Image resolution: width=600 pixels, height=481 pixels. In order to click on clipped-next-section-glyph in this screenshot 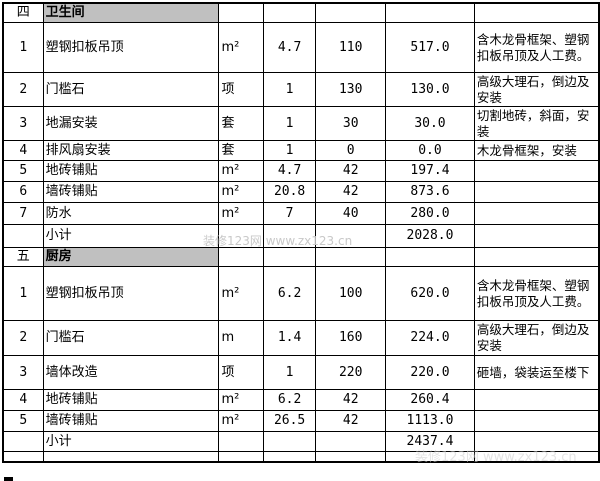, I will do `click(8, 479)`.